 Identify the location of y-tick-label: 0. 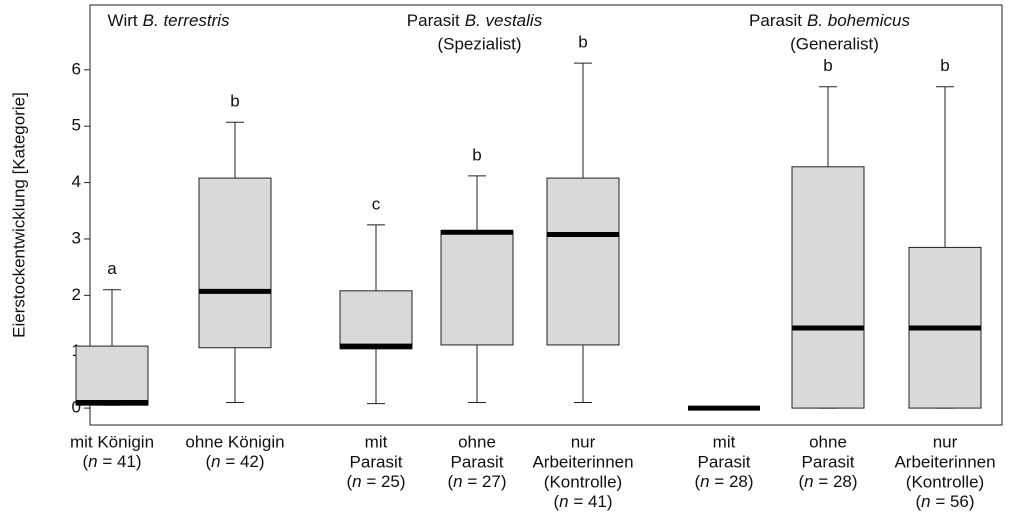
(76, 407).